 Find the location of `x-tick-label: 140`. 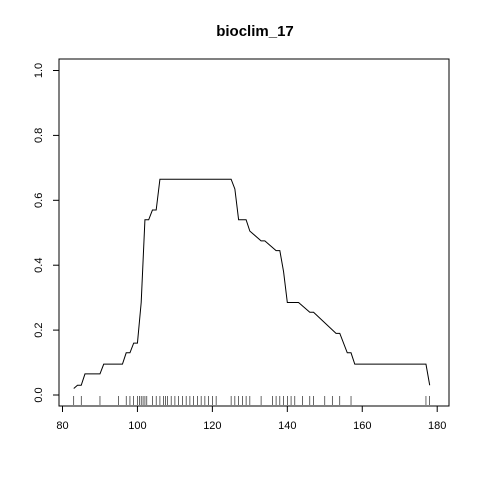

x-tick-label: 140 is located at coordinates (287, 426).